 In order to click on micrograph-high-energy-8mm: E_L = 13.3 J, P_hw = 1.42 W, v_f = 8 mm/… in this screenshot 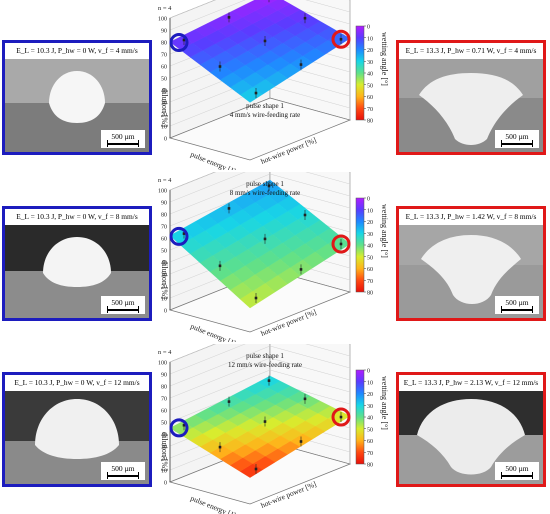, I will do `click(471, 263)`.